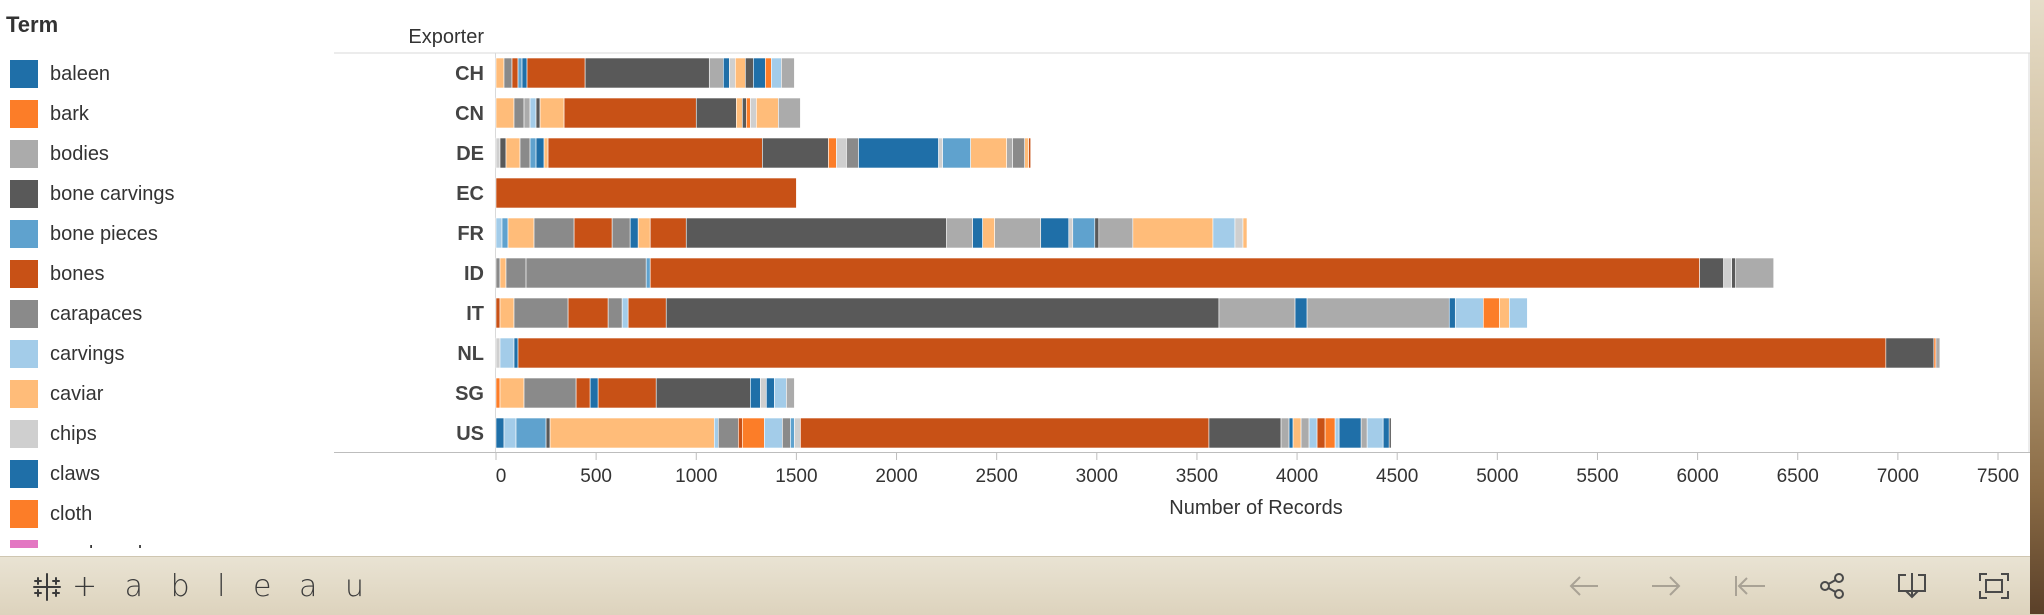 The image size is (2044, 615). Describe the element at coordinates (92, 434) in the screenshot. I see `legend-item: chips` at that location.